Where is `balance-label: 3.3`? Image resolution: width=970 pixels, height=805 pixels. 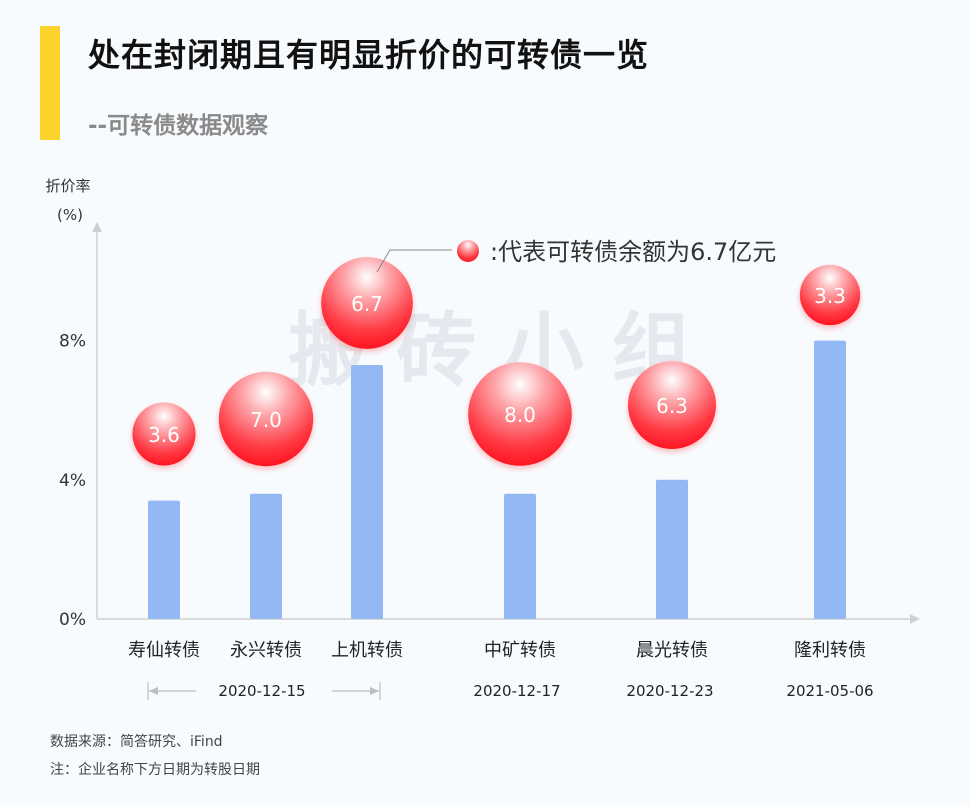
balance-label: 3.3 is located at coordinates (830, 296).